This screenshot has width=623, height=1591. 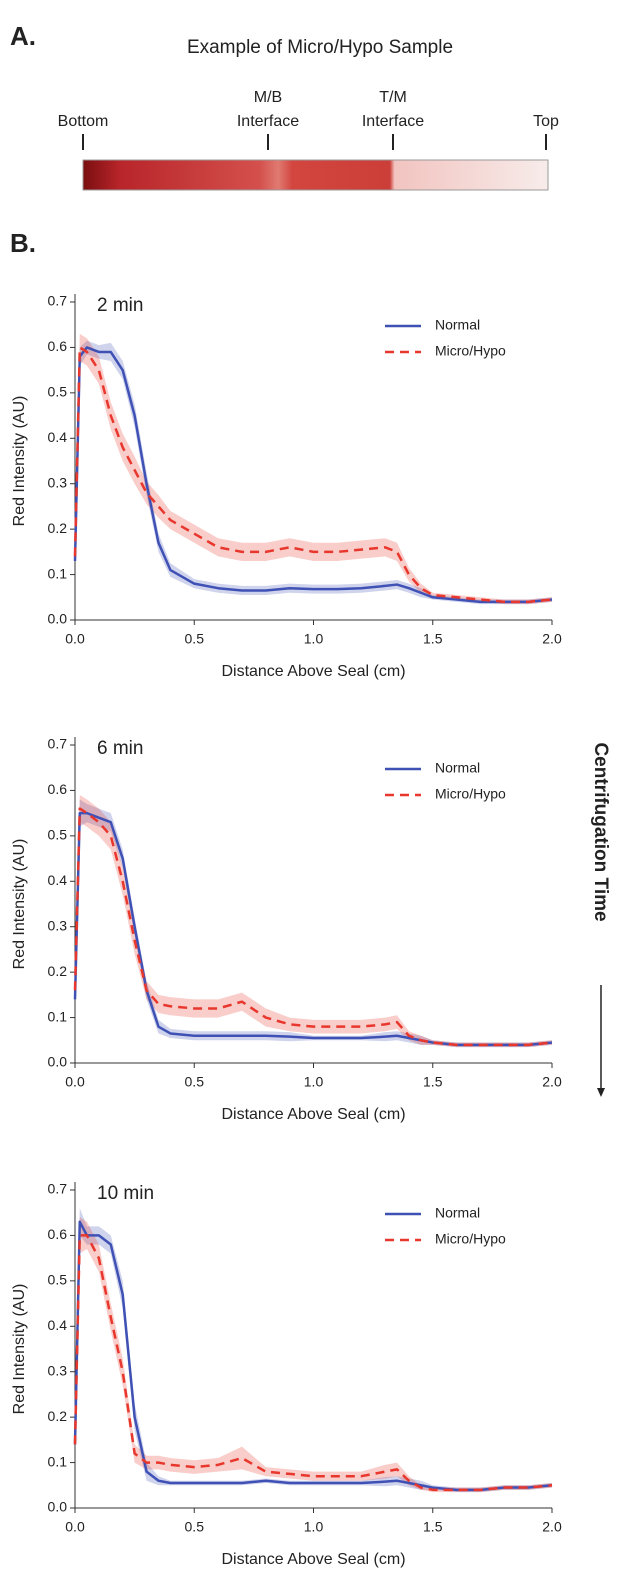 I want to click on marker-label: M/B, so click(x=268, y=97).